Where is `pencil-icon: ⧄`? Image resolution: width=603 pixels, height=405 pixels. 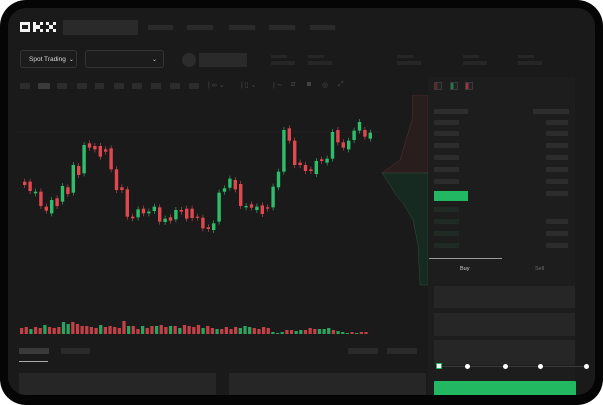 pencil-icon: ⧄ is located at coordinates (293, 84).